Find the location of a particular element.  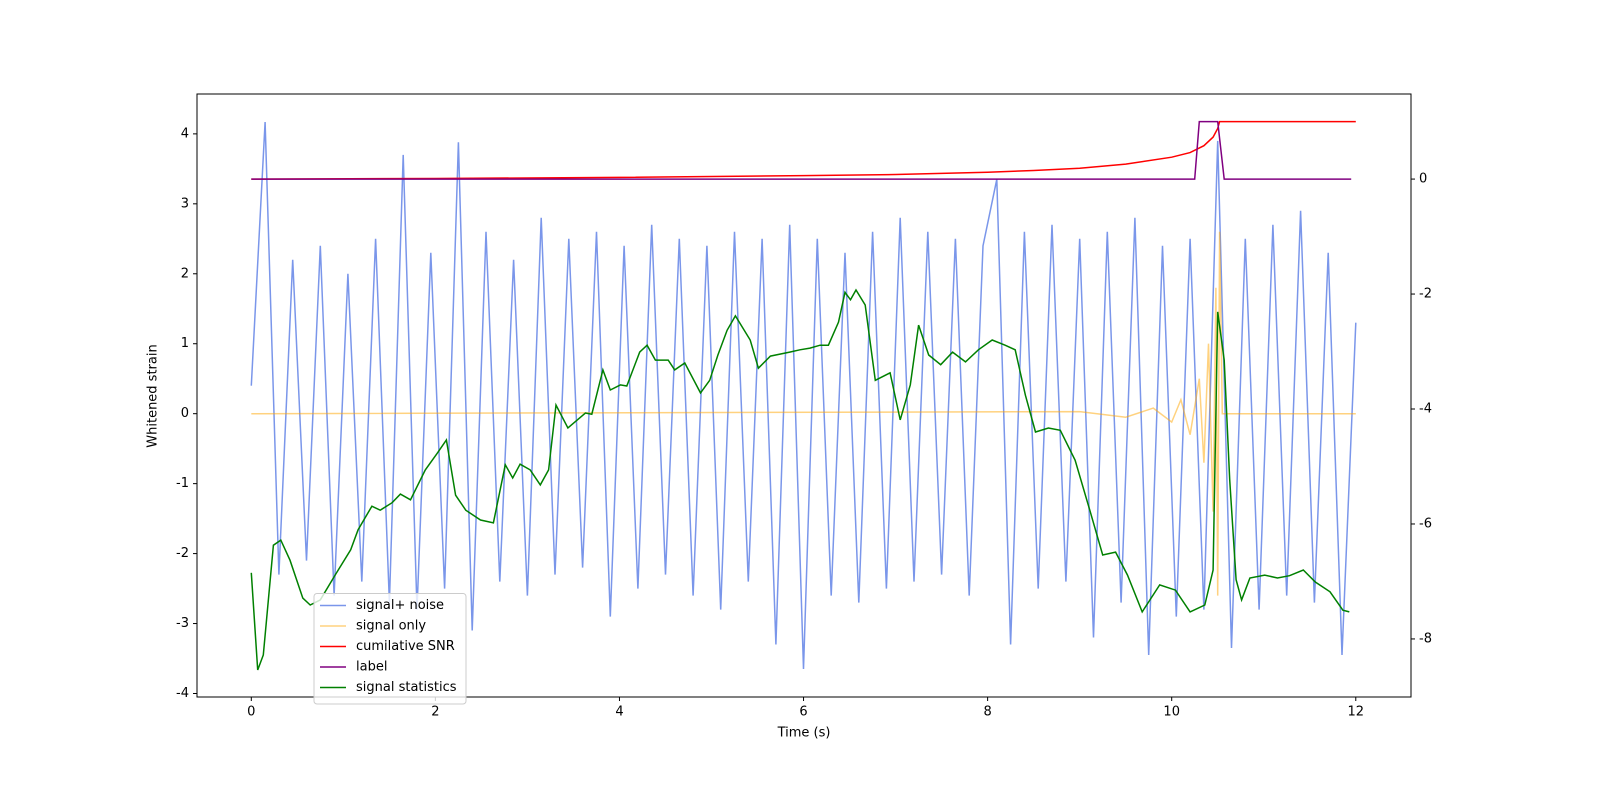

y-tick-label: -1 is located at coordinates (182, 483).